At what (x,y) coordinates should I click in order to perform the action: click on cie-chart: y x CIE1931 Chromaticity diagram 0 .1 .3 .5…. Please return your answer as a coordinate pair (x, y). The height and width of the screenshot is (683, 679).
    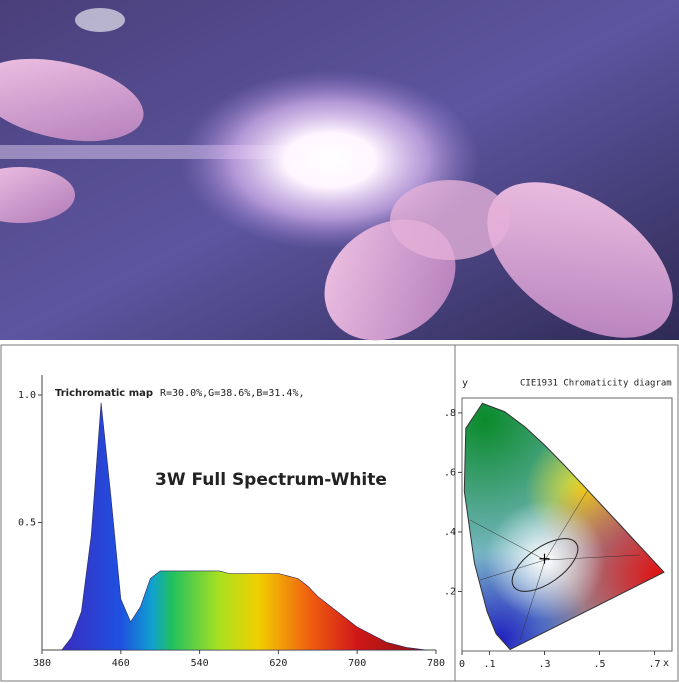
    Looking at the image, I should click on (558, 524).